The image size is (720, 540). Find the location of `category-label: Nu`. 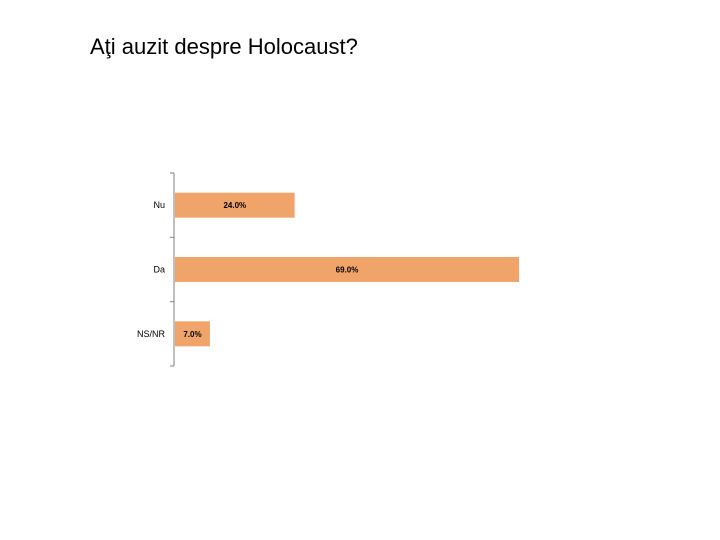

category-label: Nu is located at coordinates (159, 205).